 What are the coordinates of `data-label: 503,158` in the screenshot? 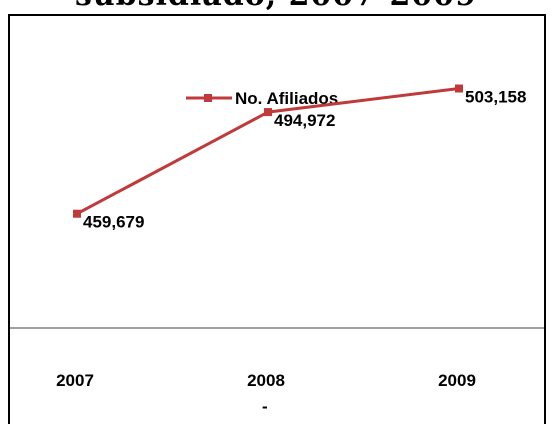 It's located at (495, 97).